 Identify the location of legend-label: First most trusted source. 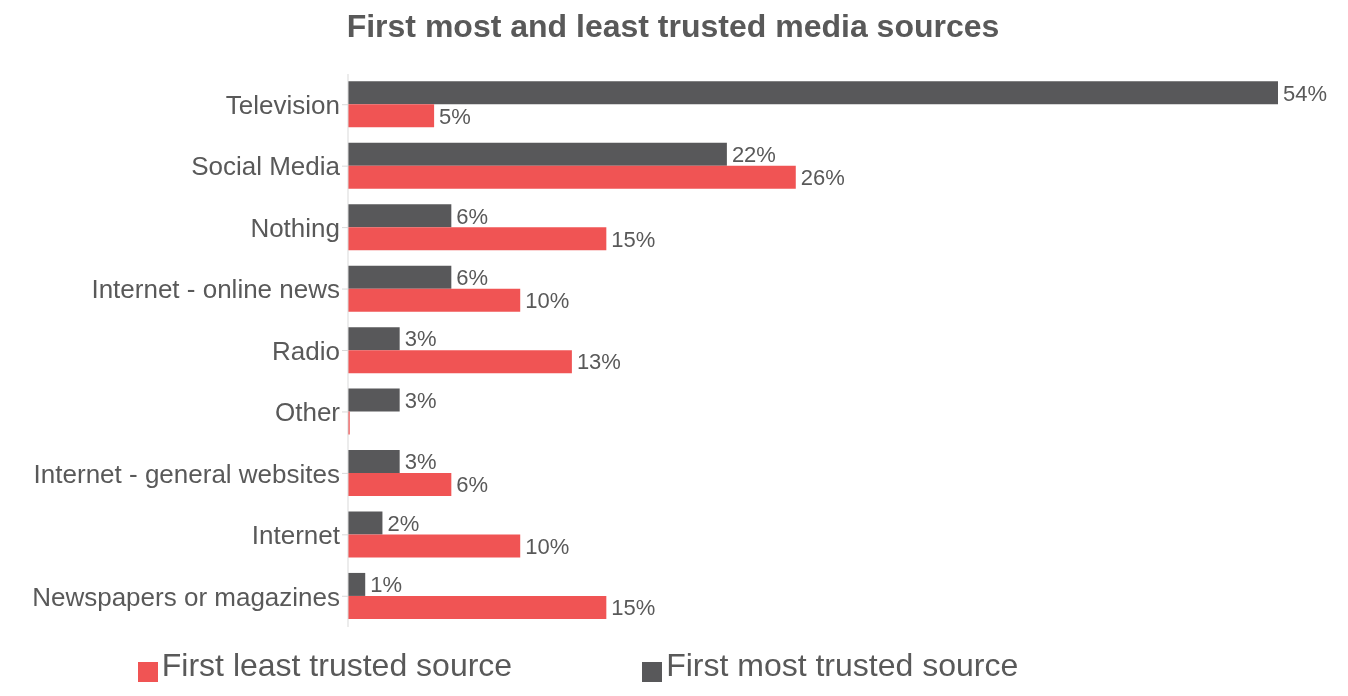
(842, 665).